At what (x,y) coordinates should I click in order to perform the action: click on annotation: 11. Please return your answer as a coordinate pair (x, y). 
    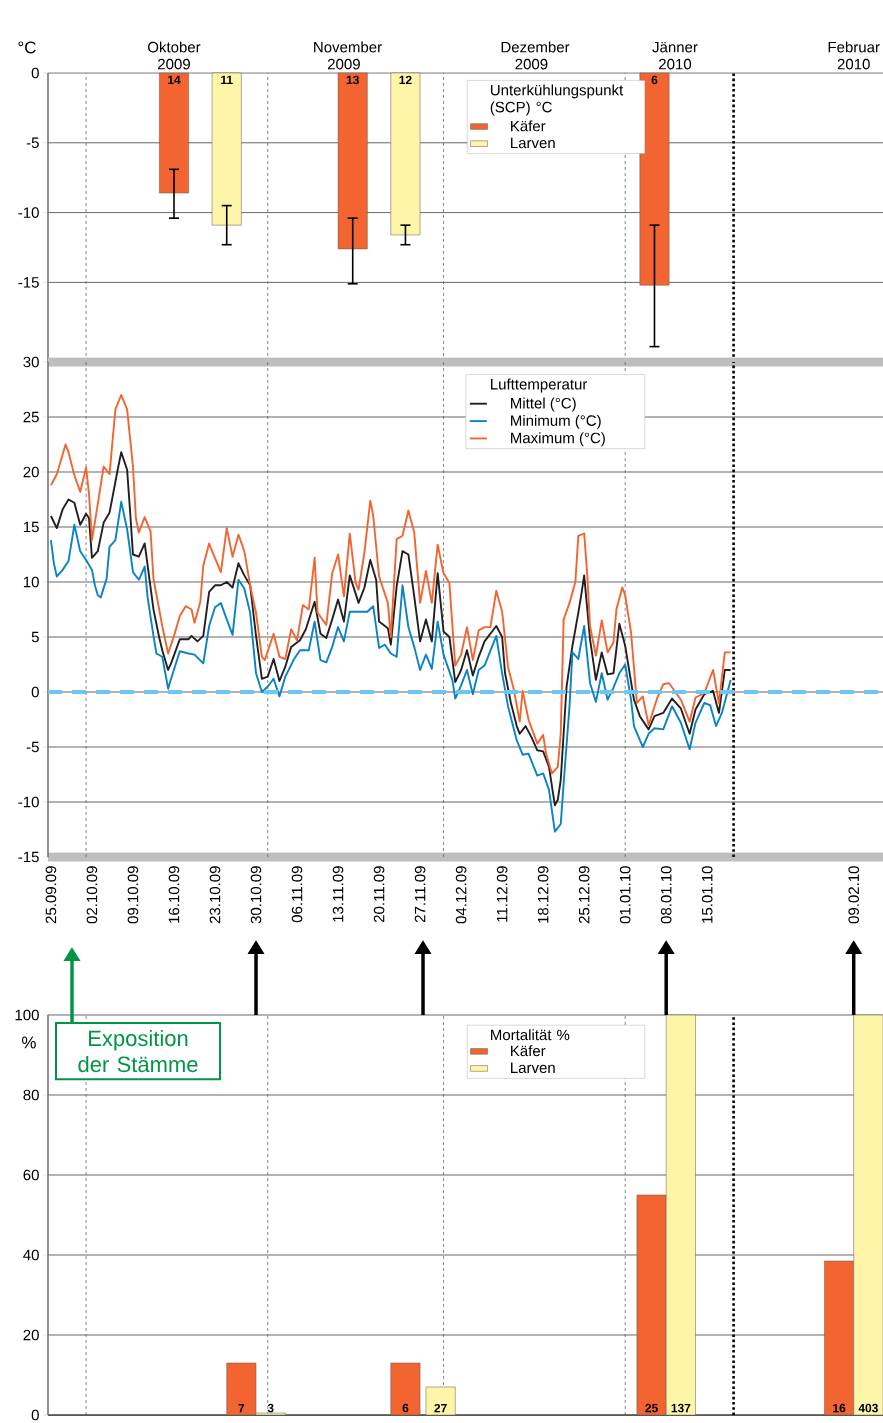
    Looking at the image, I should click on (227, 79).